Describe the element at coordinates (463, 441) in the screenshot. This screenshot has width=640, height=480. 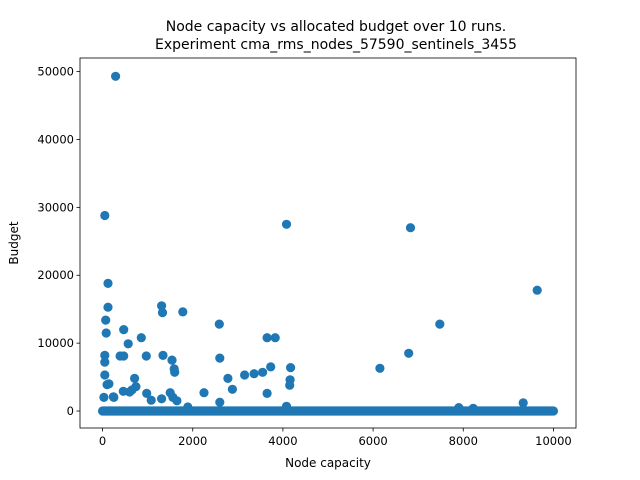
I see `x-tick-label: 8000` at that location.